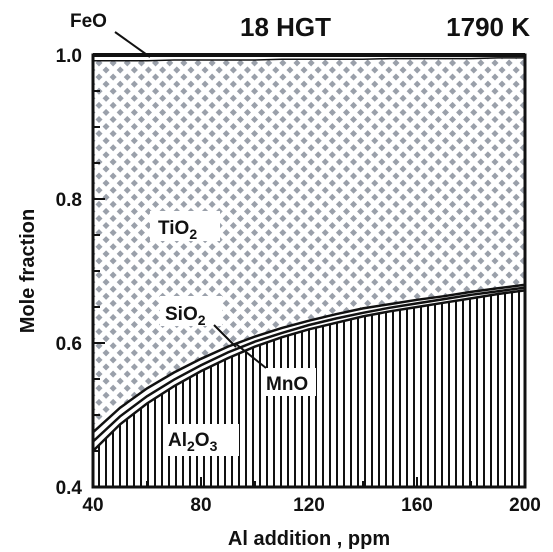  I want to click on x-tick-label-3: 160, so click(417, 505).